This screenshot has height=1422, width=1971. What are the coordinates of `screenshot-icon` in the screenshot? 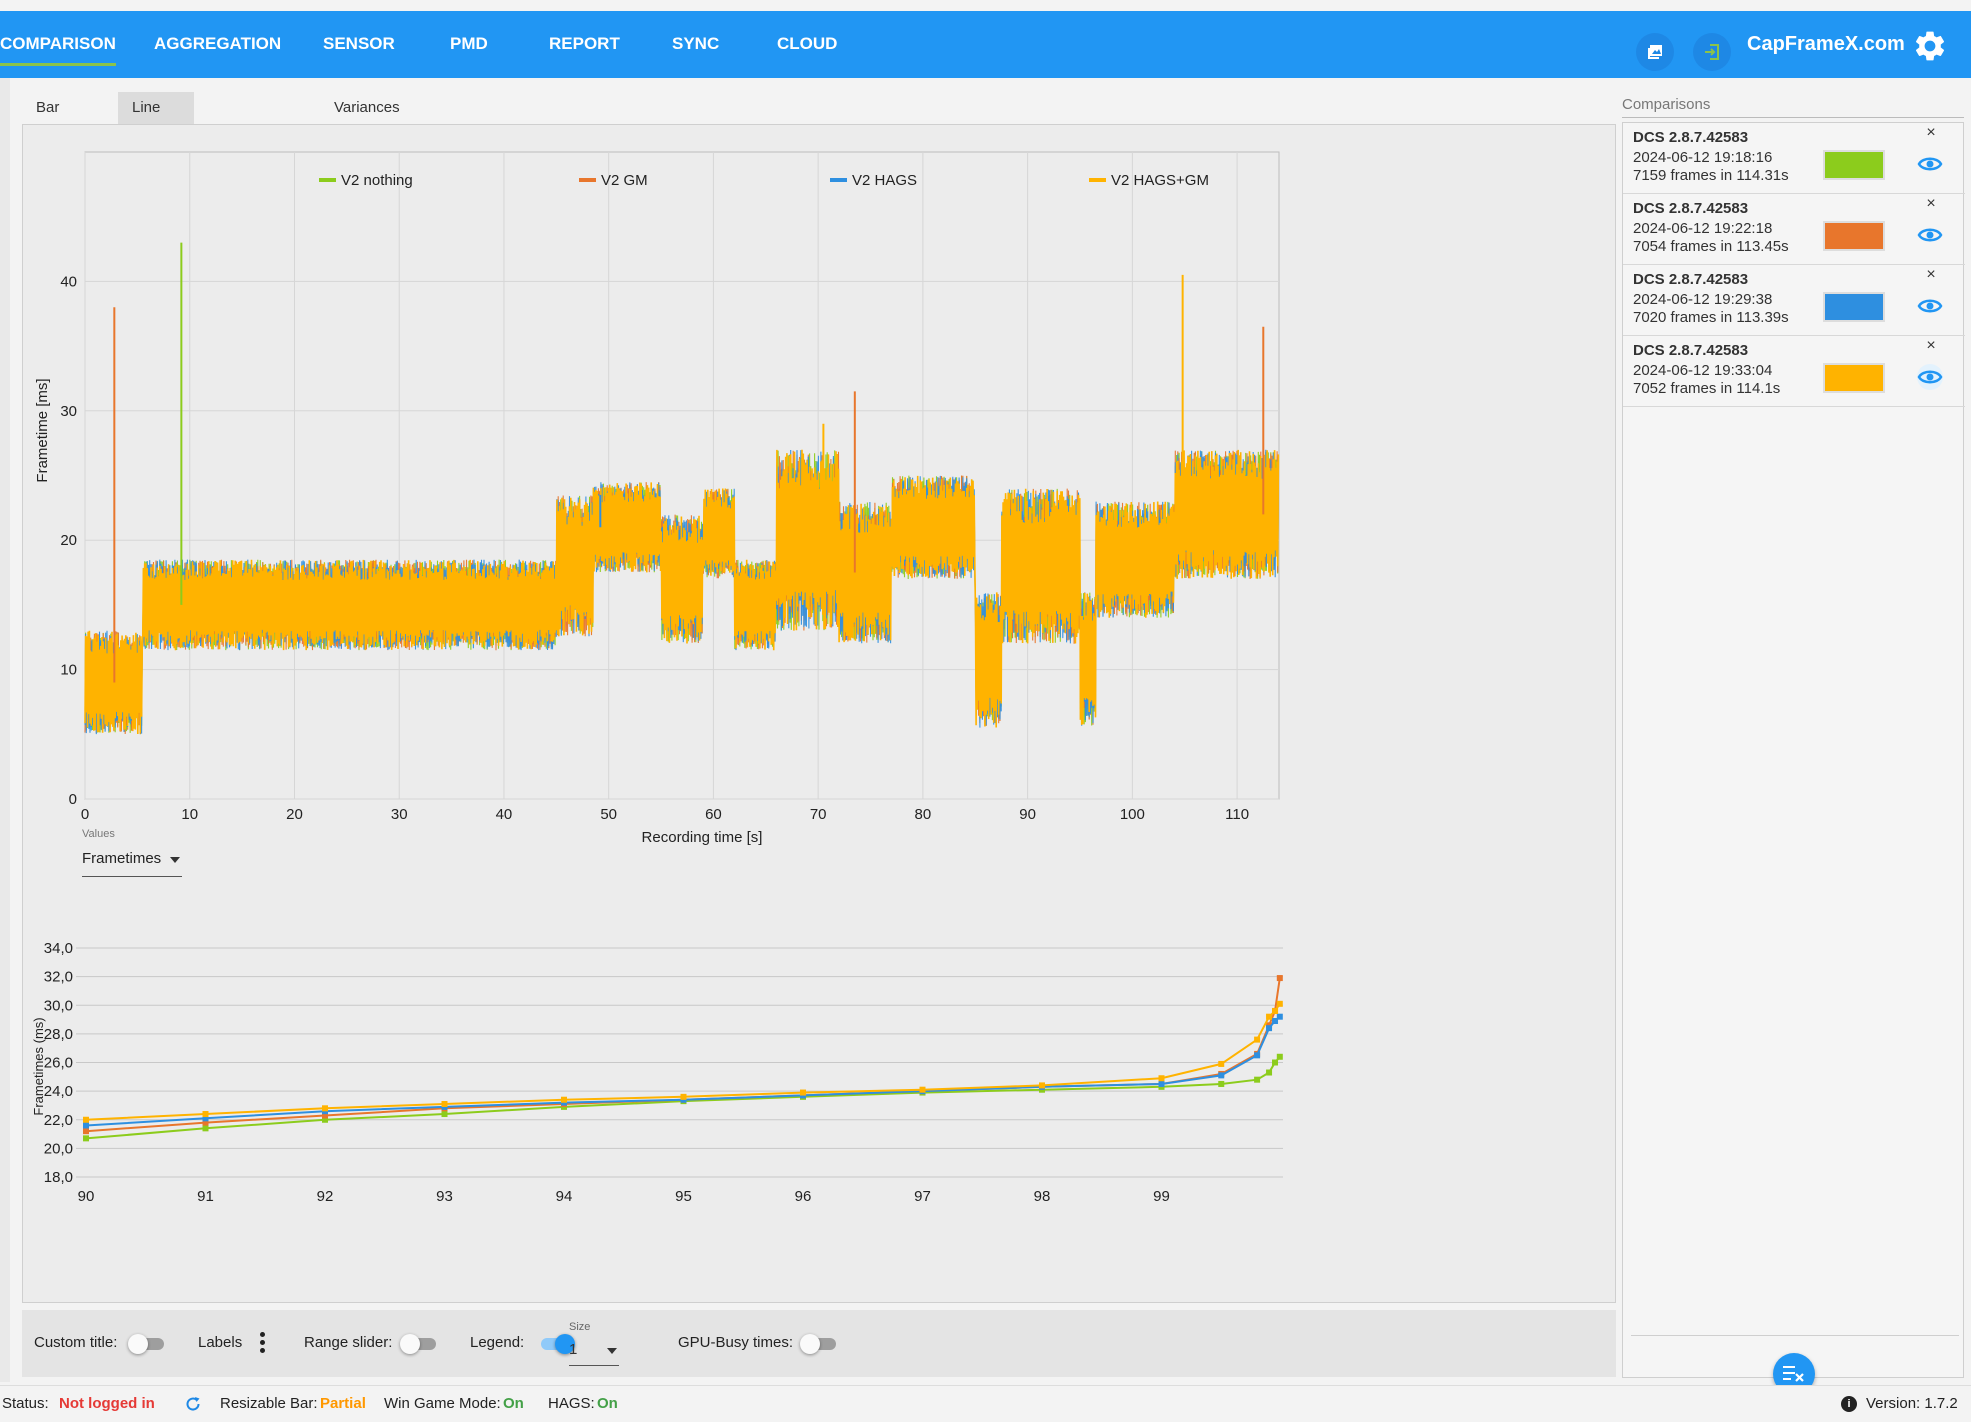 It's located at (1655, 52).